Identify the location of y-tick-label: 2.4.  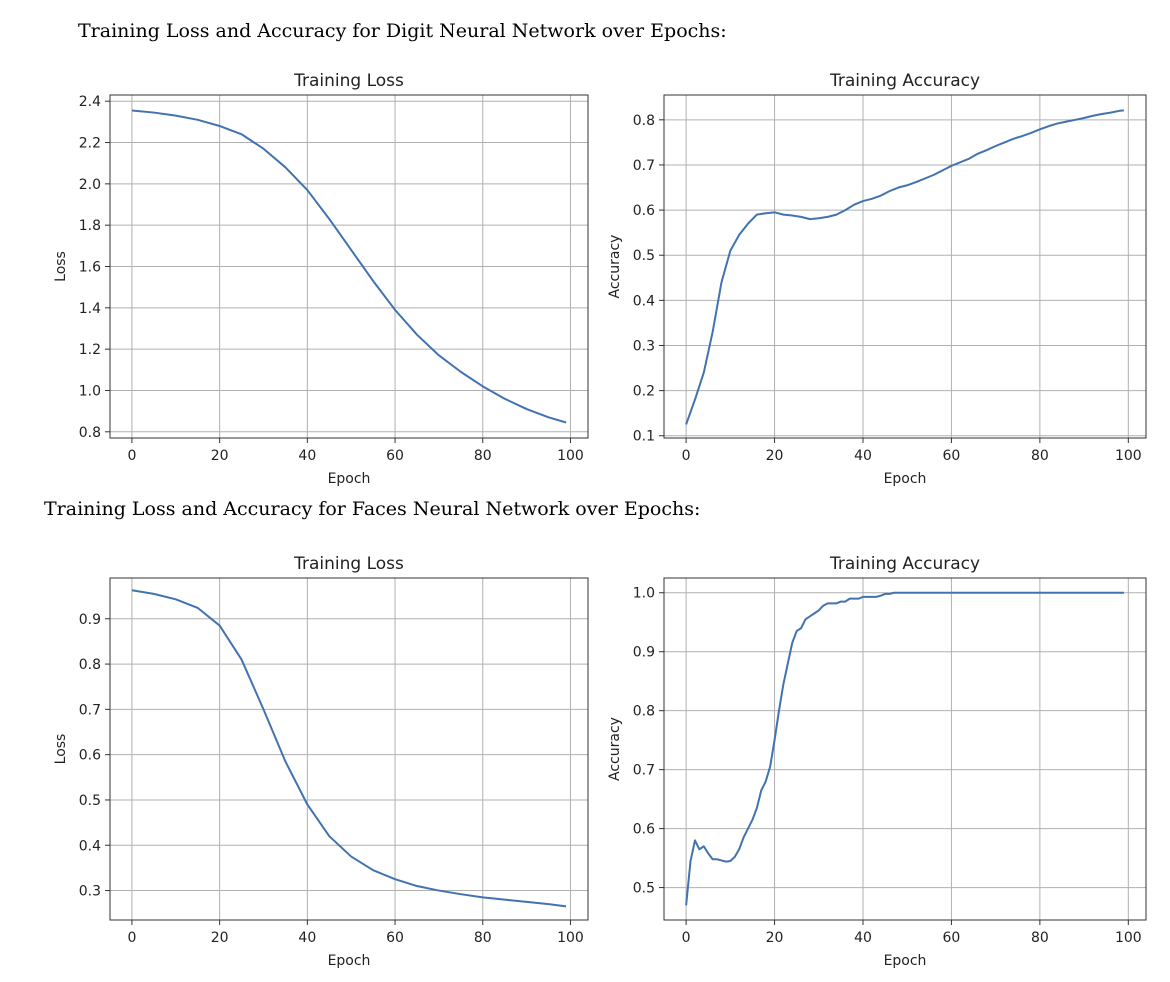
(90, 102).